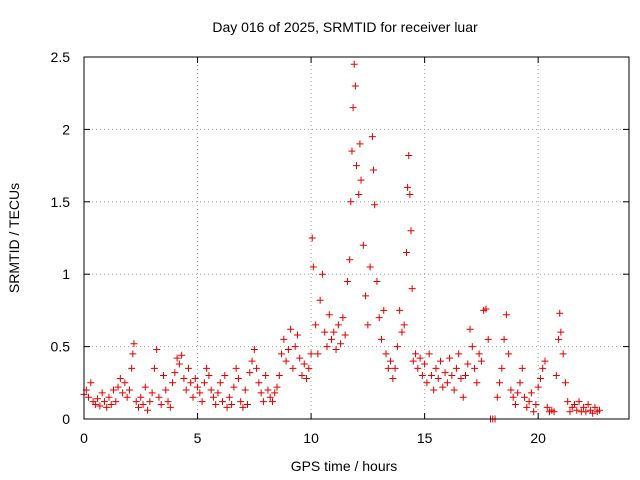  I want to click on y-axis-label: SRMTID / TECUs, so click(14, 238).